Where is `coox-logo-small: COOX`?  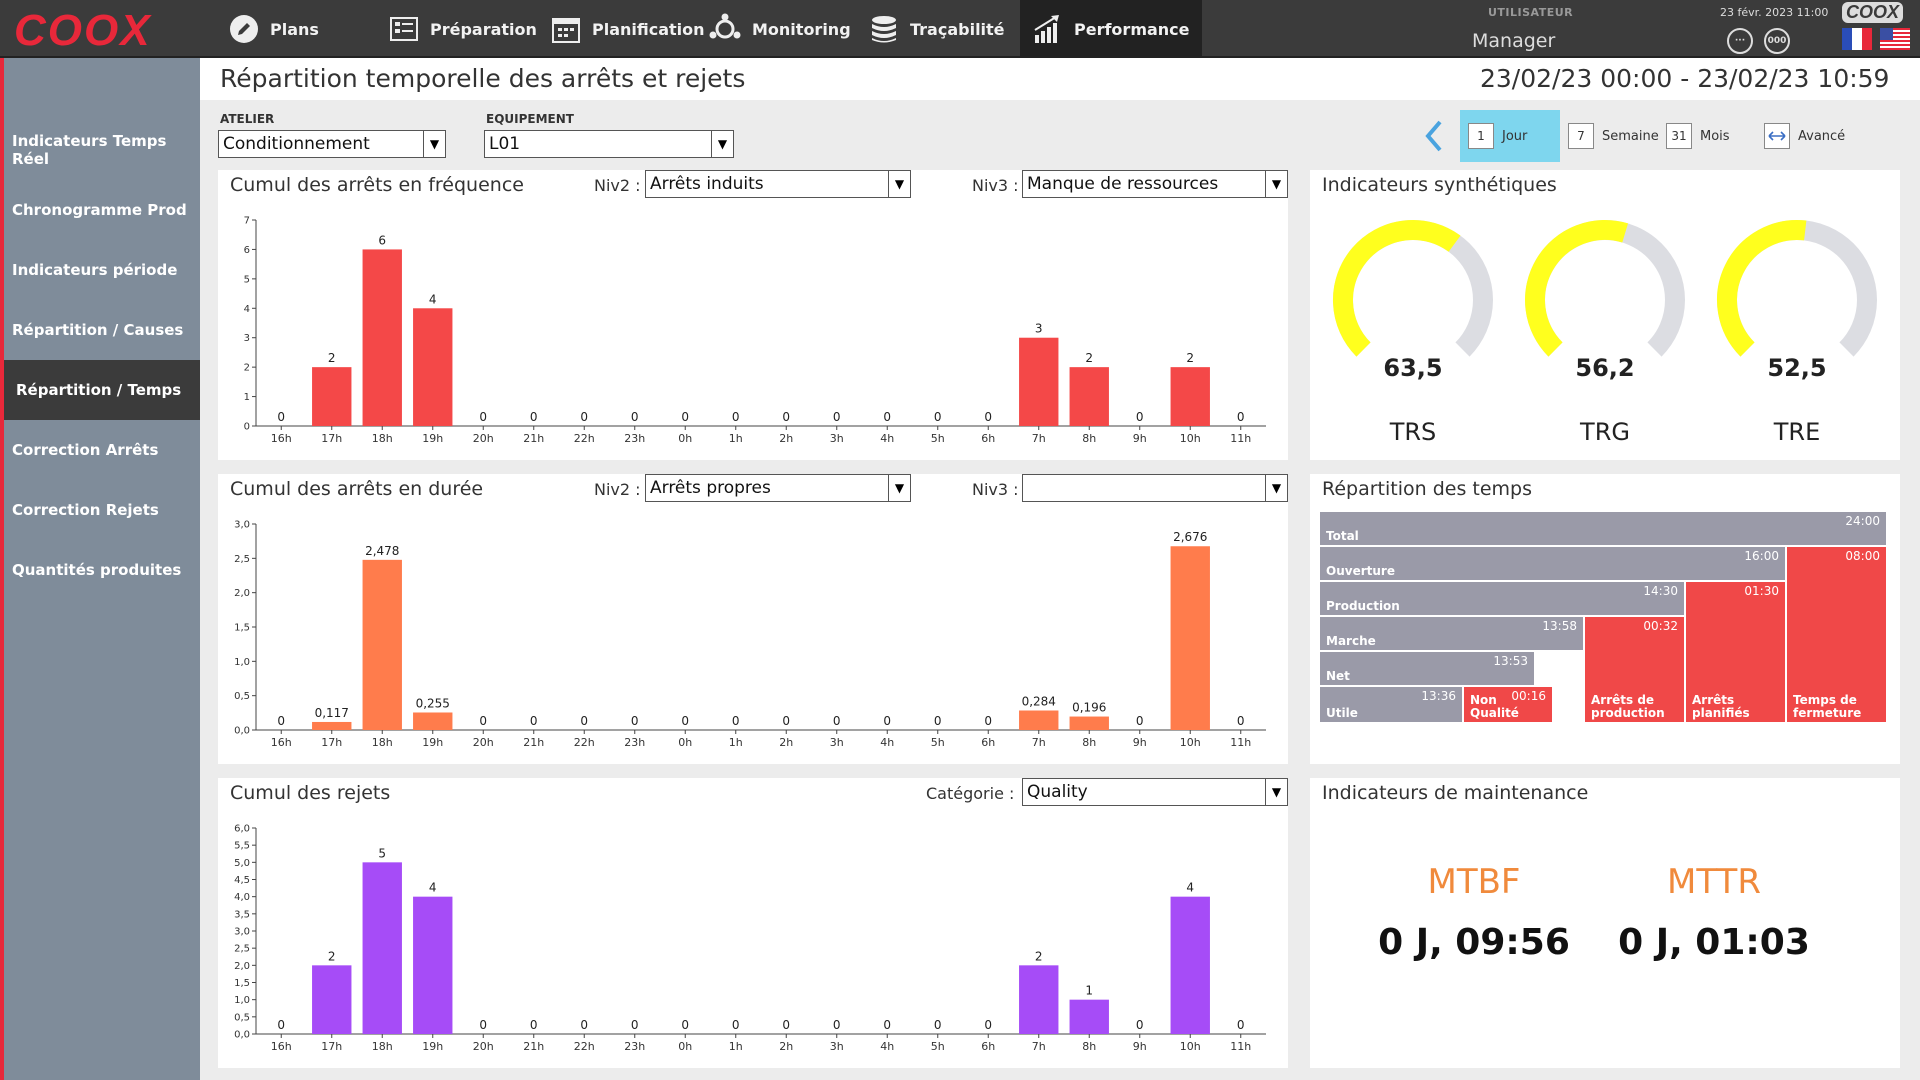 coox-logo-small: COOX is located at coordinates (1873, 12).